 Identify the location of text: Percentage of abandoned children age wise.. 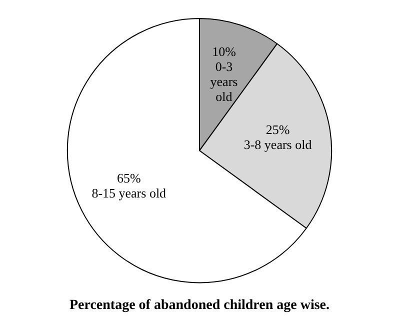
(199, 306).